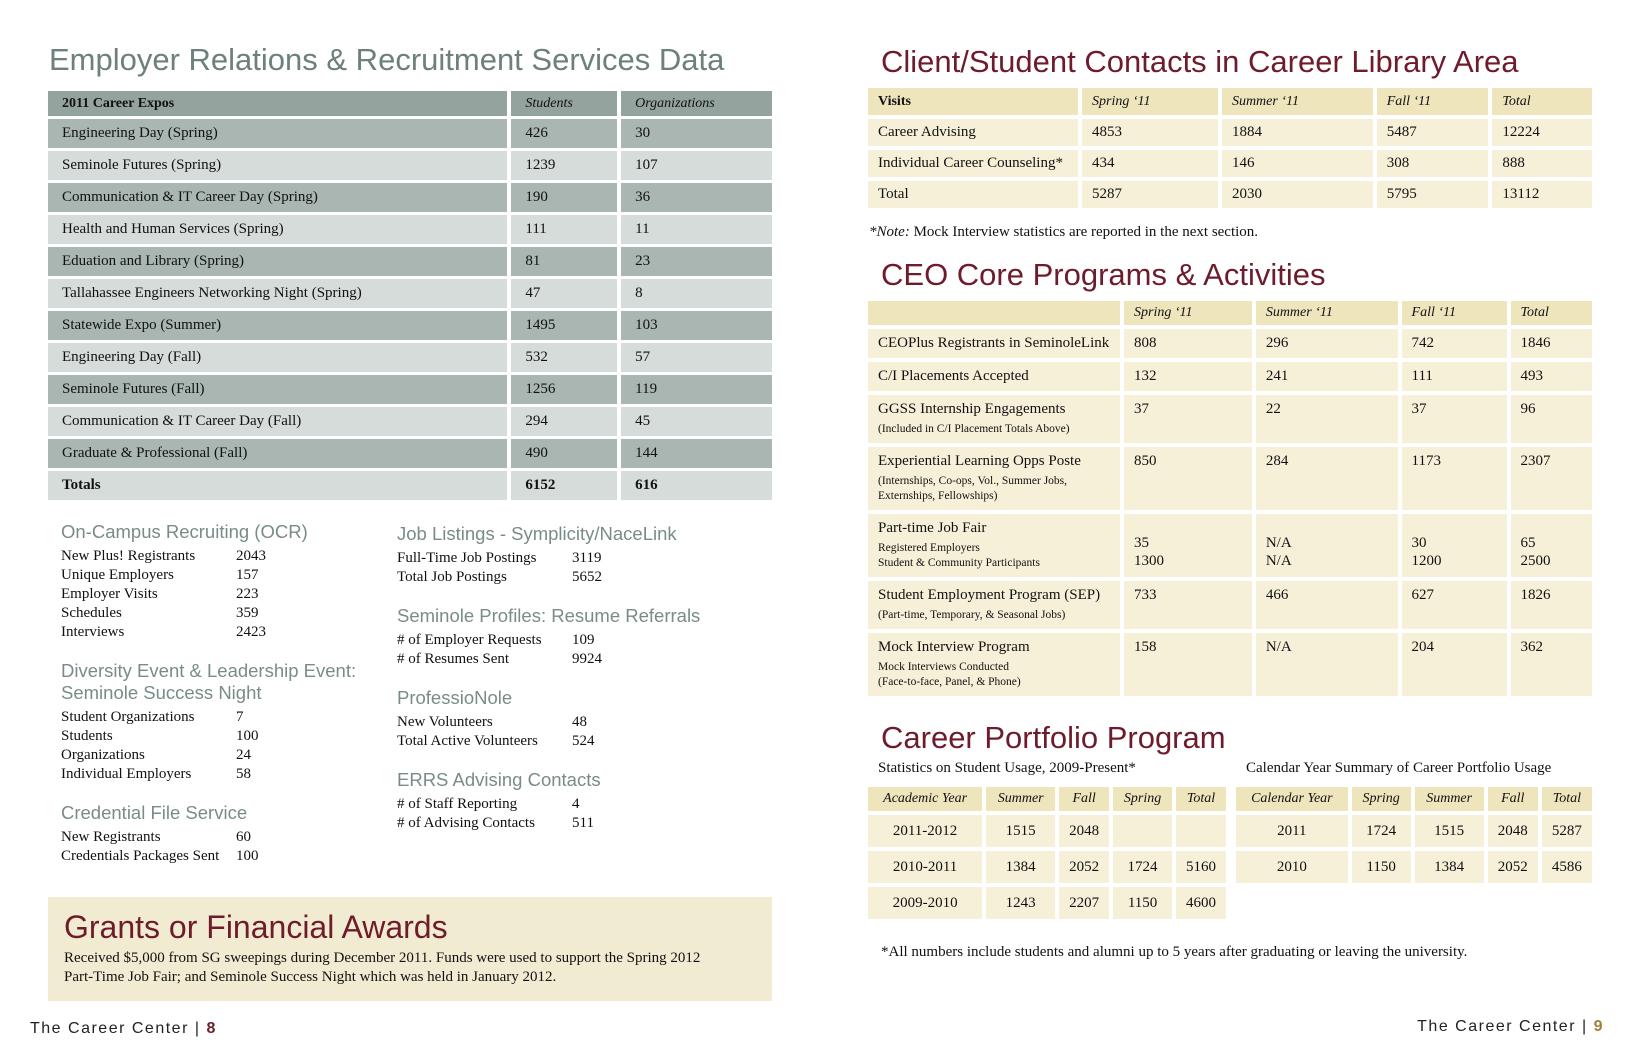  I want to click on cell: 490, so click(564, 453).